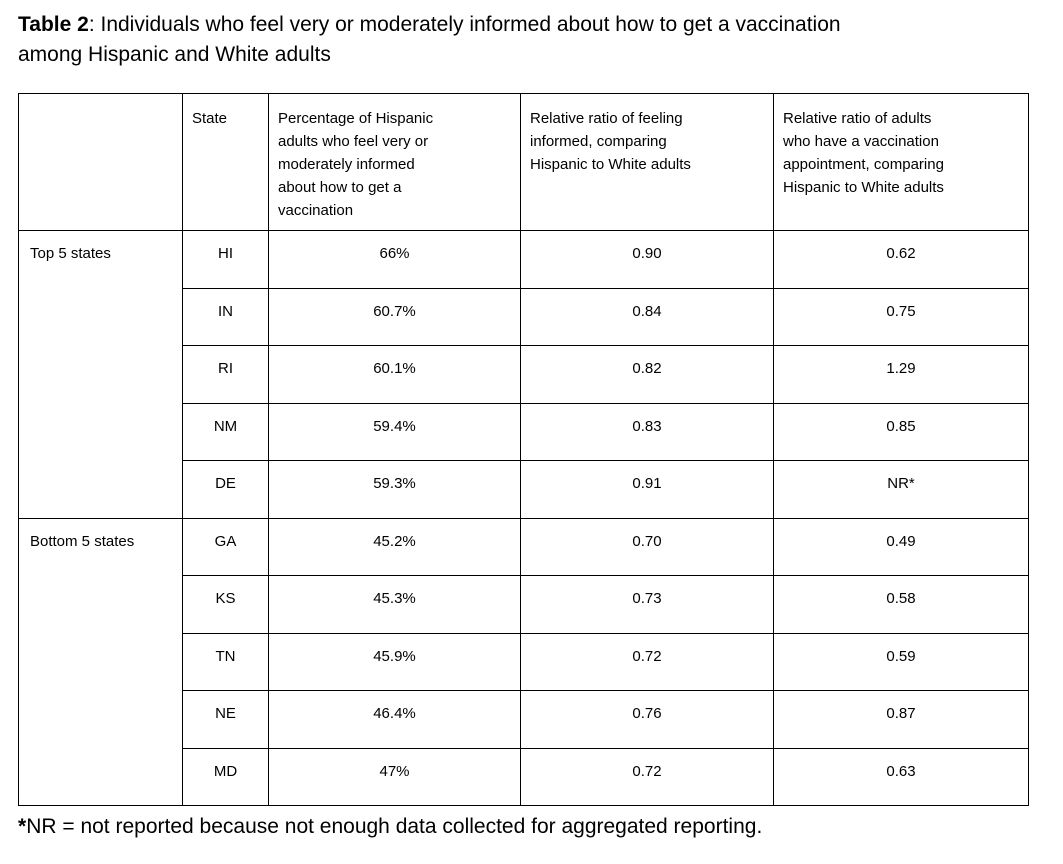 The image size is (1063, 864). I want to click on state-cell: RI, so click(225, 374).